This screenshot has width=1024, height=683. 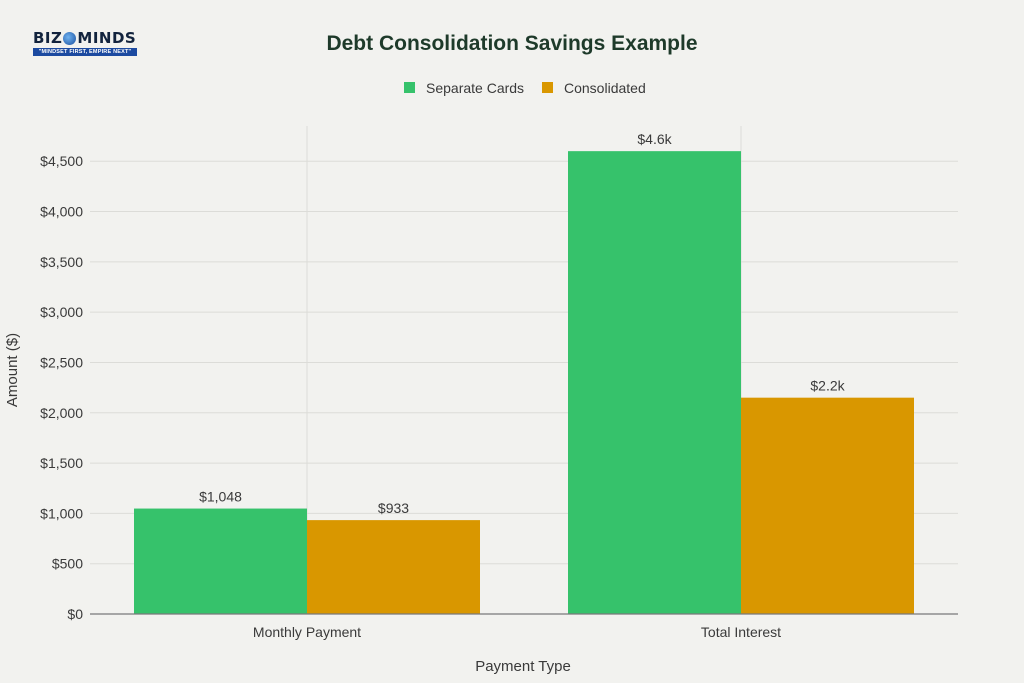 I want to click on y-tick-label: $4,500, so click(x=61, y=161).